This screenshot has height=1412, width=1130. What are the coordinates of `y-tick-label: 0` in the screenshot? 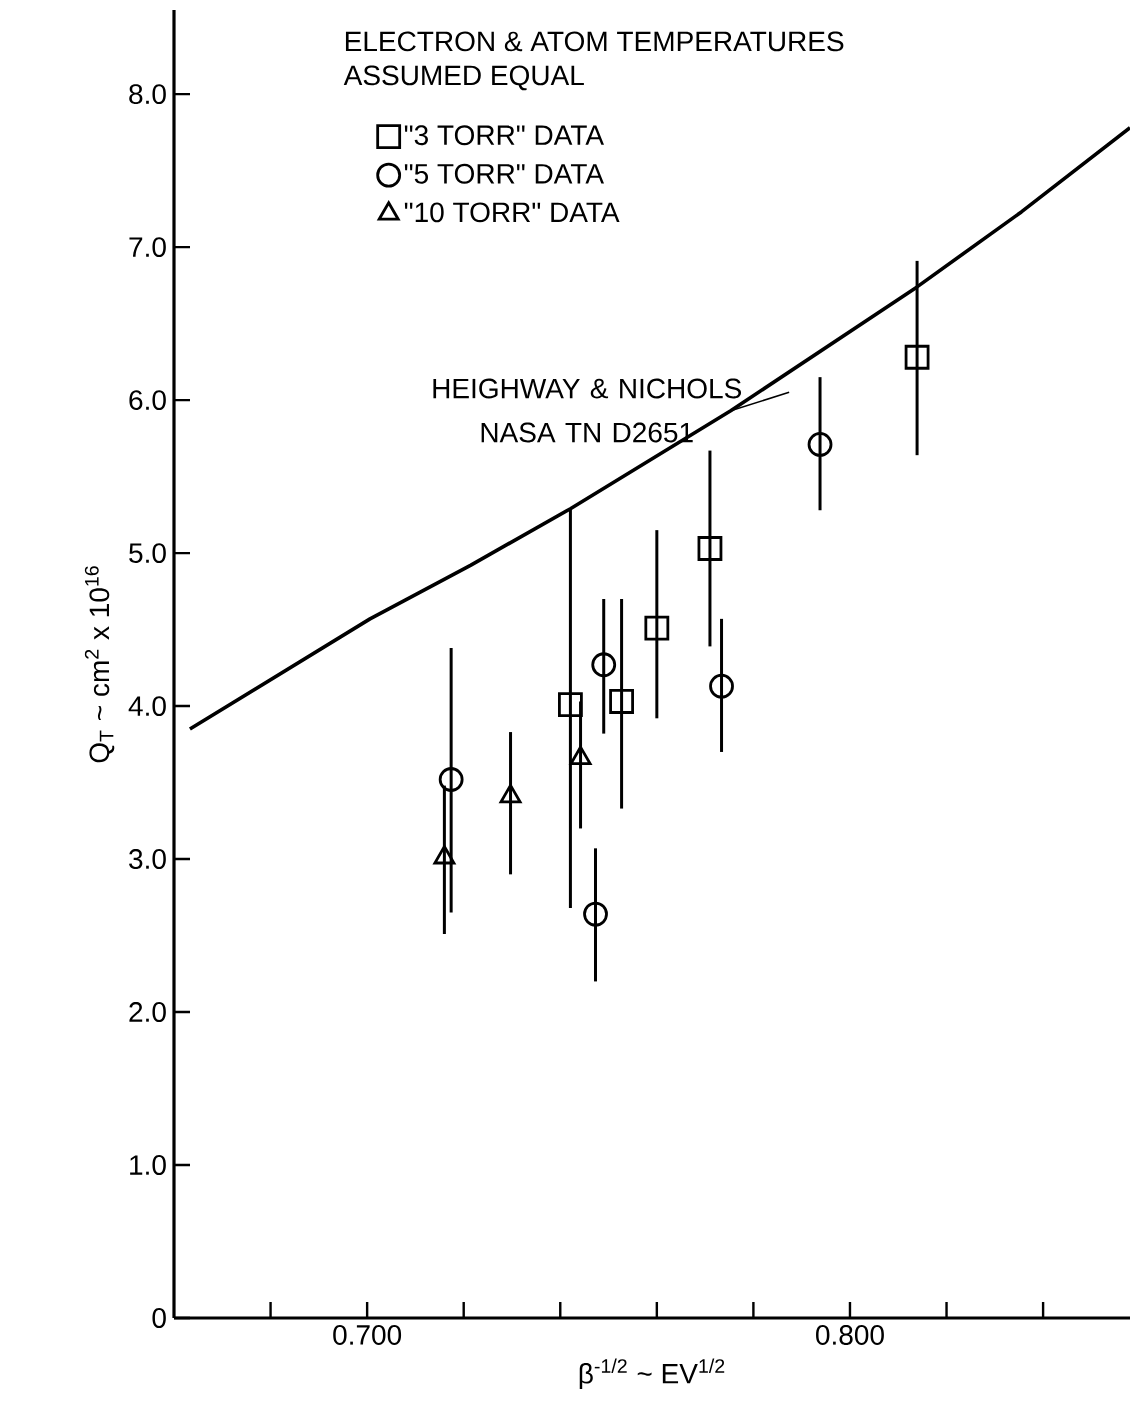 It's located at (159, 1318).